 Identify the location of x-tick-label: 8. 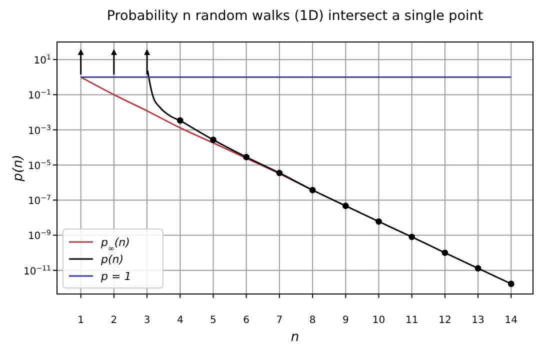
(312, 320).